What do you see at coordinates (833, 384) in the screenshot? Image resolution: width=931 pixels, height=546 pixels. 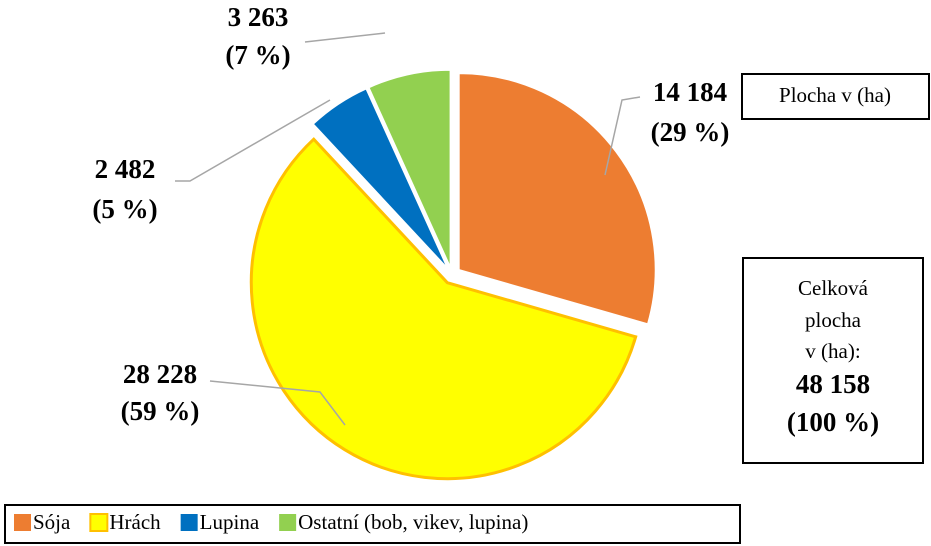 I see `total-value: 48 158` at bounding box center [833, 384].